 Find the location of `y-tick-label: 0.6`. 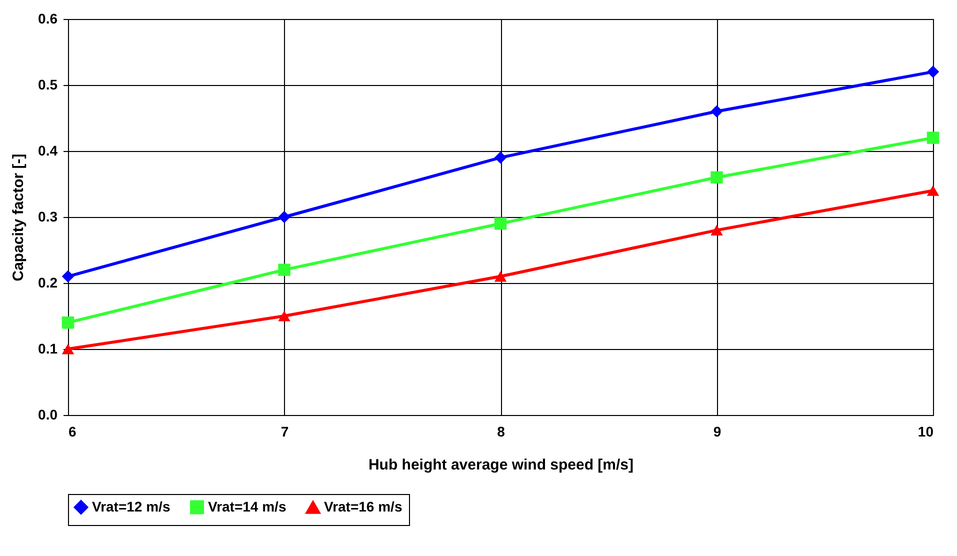

y-tick-label: 0.6 is located at coordinates (48, 18).